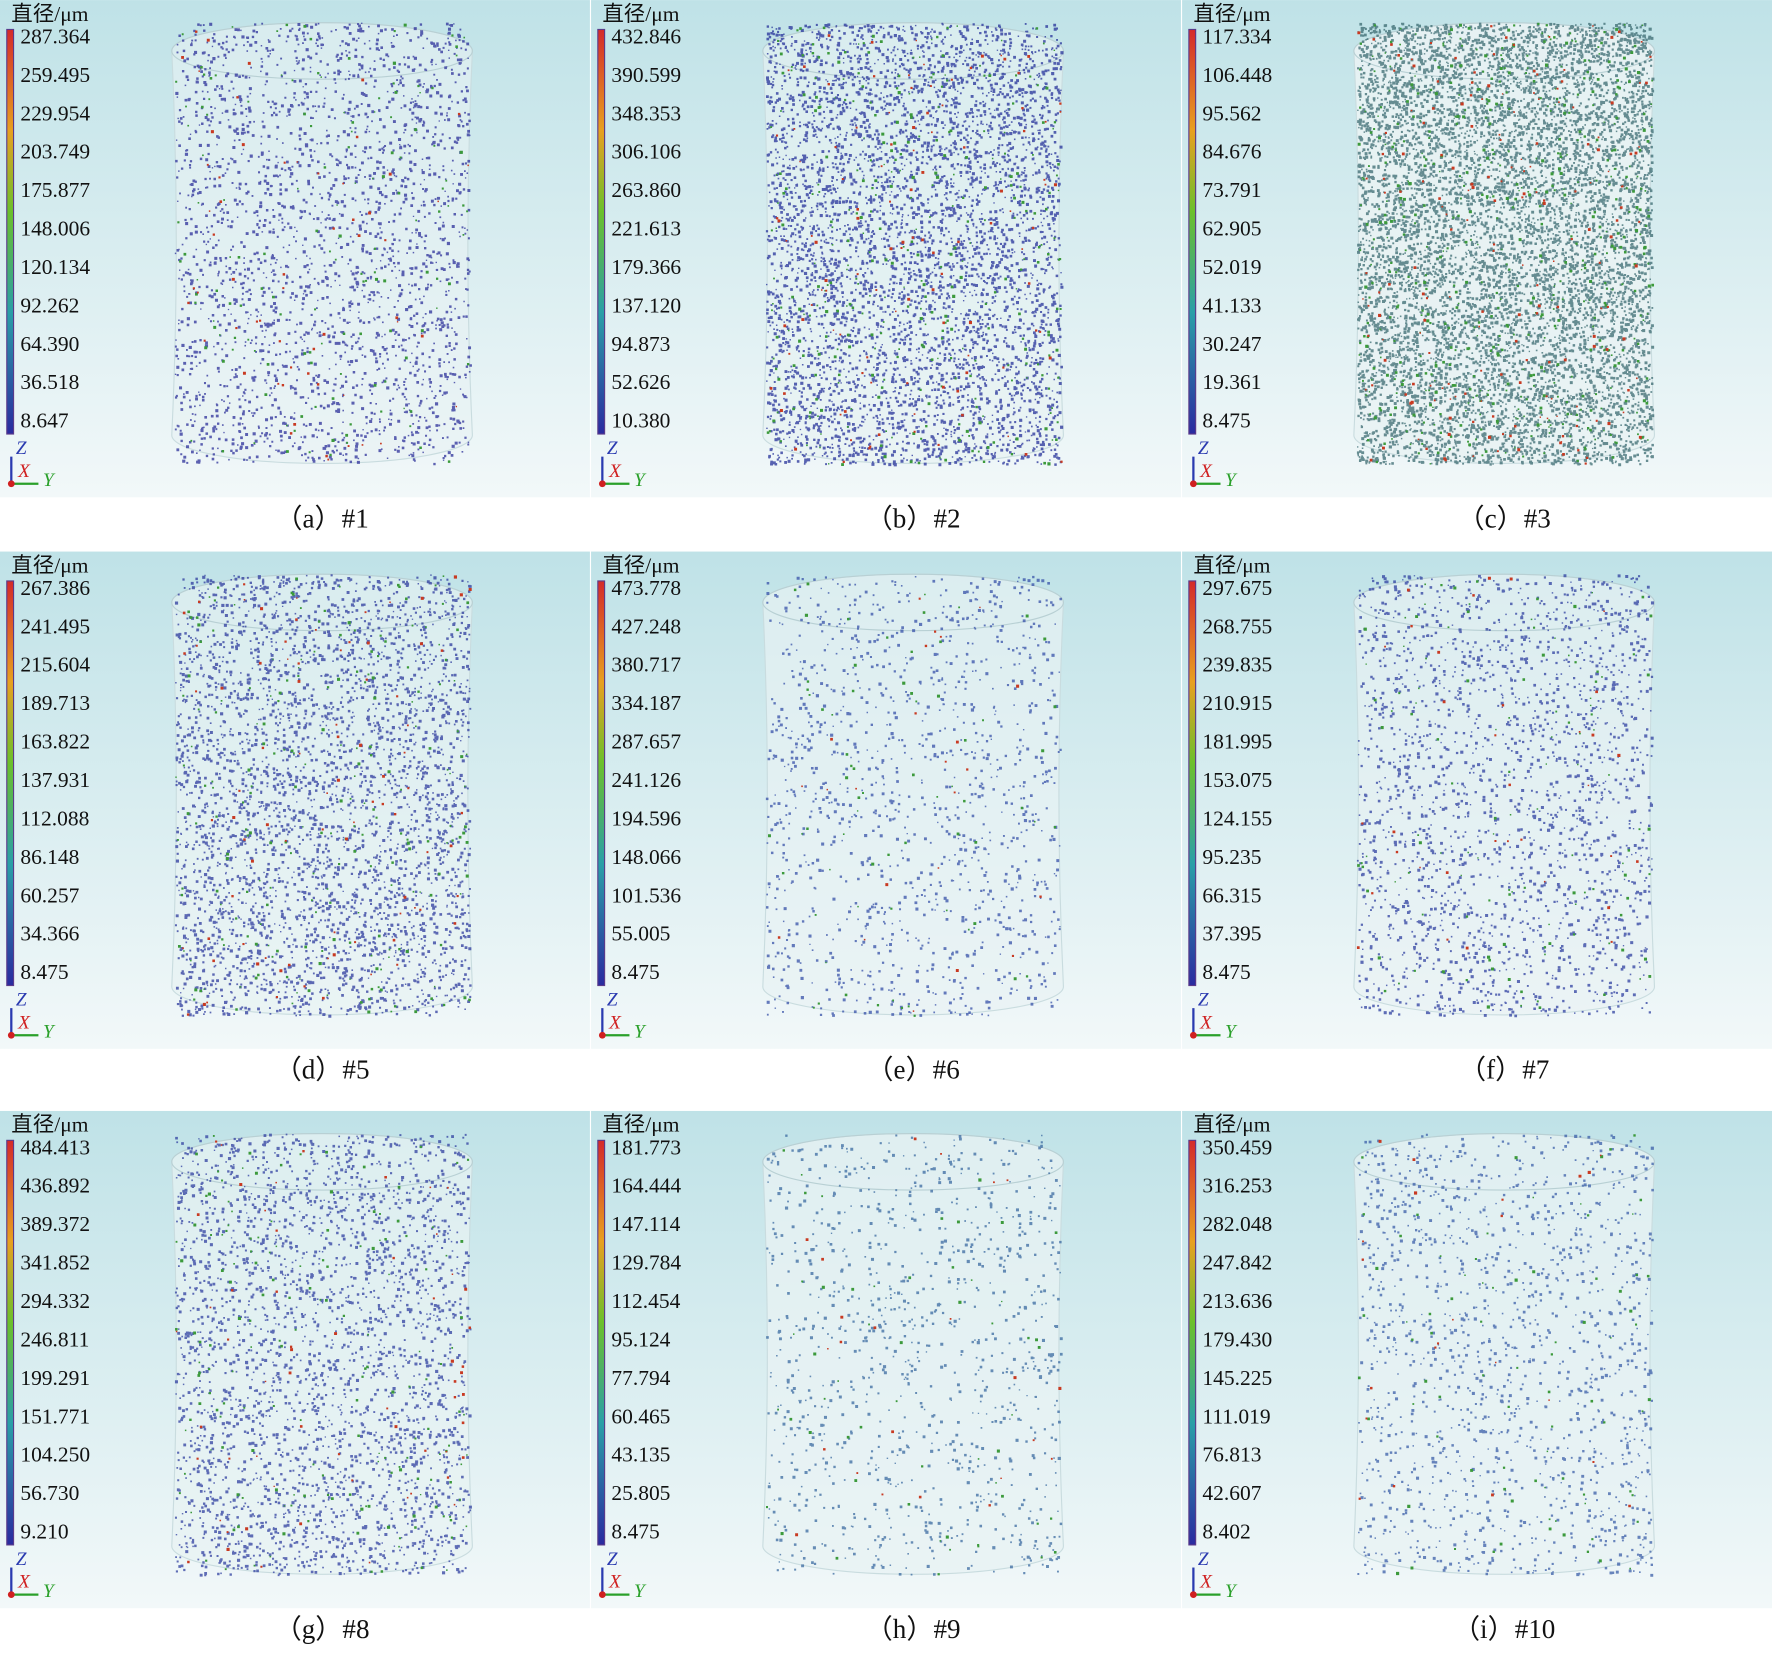 Image resolution: width=1772 pixels, height=1658 pixels. I want to click on colorbar-tick-label: 163.822, so click(55, 742).